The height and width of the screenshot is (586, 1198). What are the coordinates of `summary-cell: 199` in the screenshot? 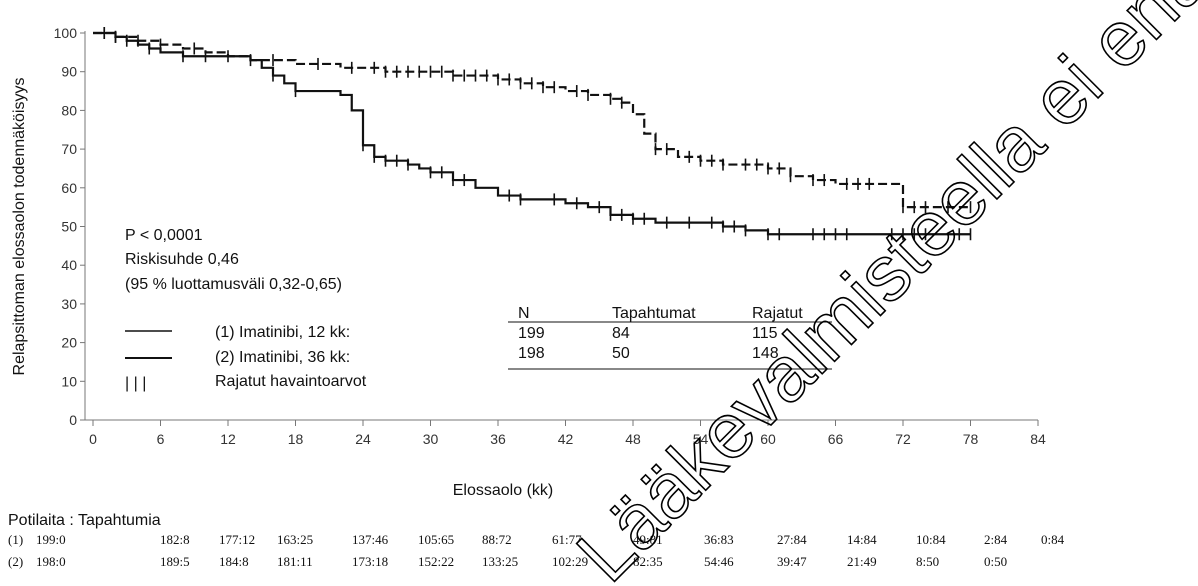 It's located at (531, 333).